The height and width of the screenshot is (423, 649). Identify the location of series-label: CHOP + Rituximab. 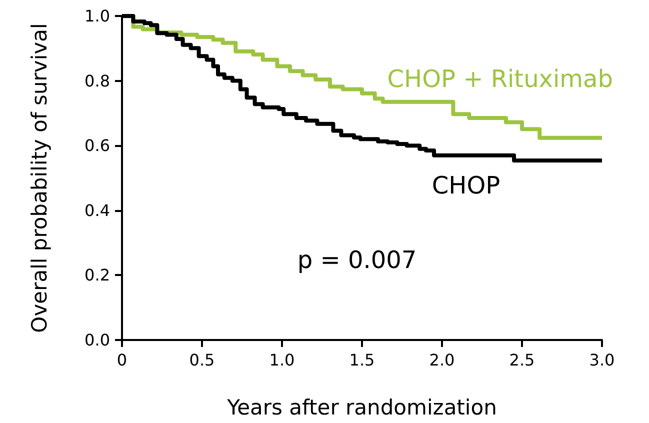
(500, 78).